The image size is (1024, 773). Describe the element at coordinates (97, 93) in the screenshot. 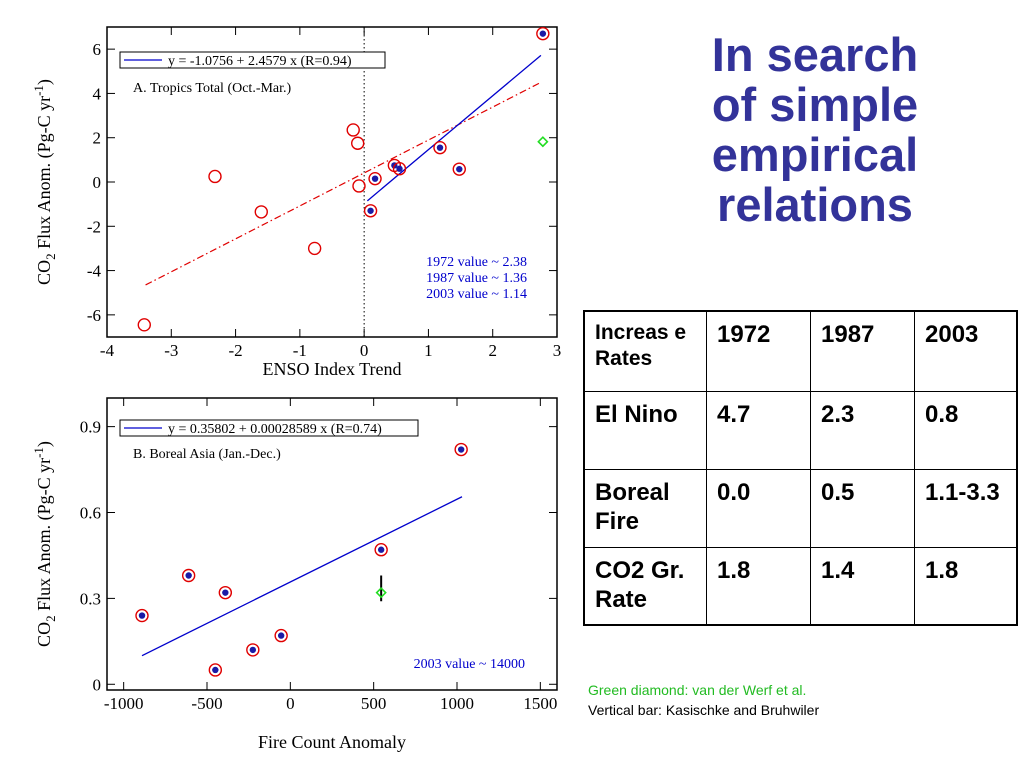

I see `y-tick-label: 4` at that location.